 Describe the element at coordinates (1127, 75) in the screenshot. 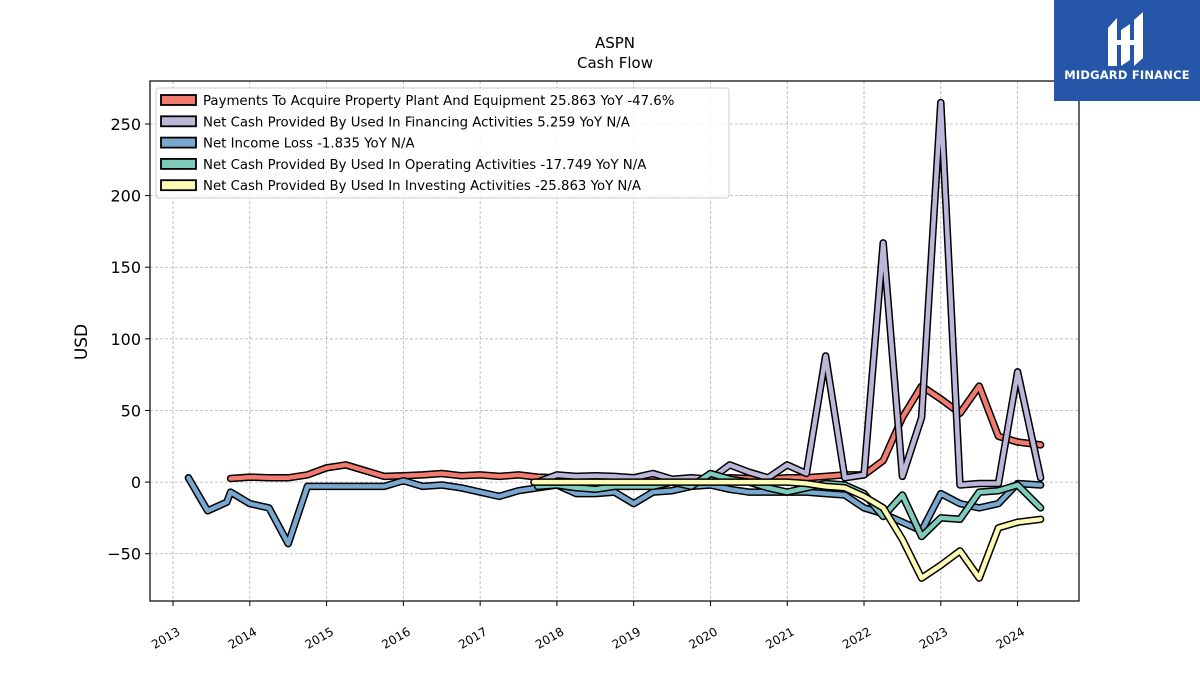

I see `logo-text: MIDGARD FINANCE` at that location.